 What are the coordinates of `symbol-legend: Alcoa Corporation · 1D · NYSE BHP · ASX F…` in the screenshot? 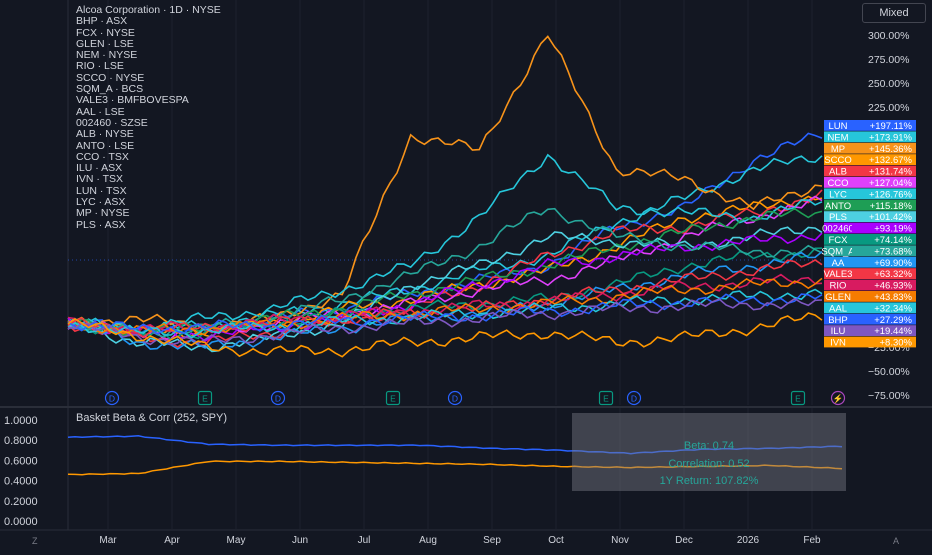 It's located at (148, 117).